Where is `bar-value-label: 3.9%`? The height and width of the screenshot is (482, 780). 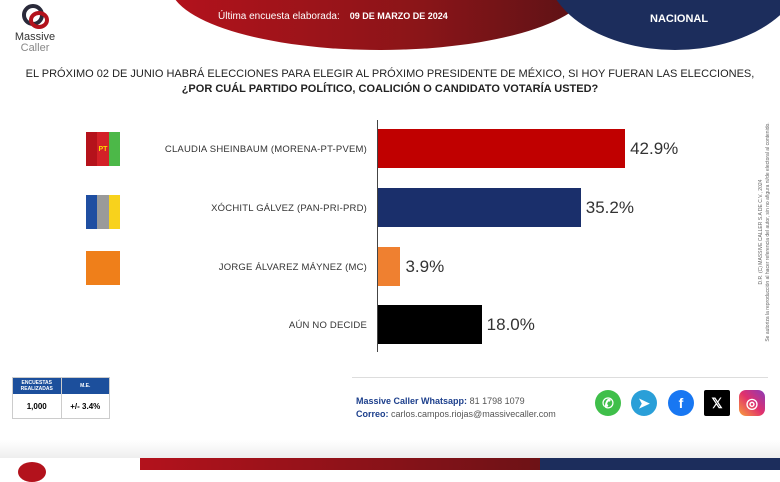
bar-value-label: 3.9% is located at coordinates (425, 266).